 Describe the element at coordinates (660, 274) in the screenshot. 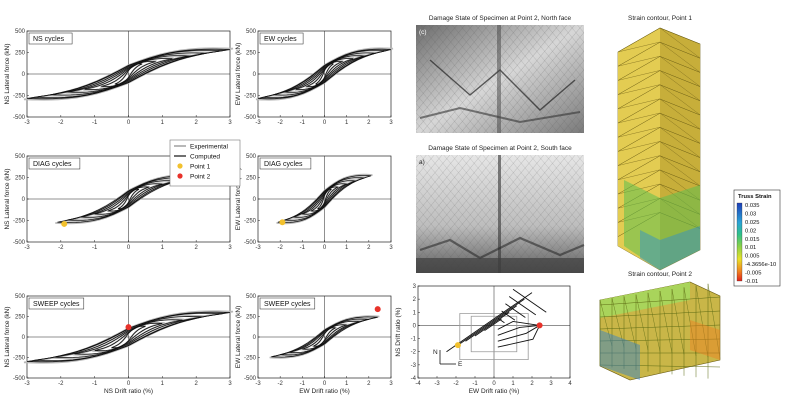

I see `contour2-caption: Strain contour, Point 2` at that location.